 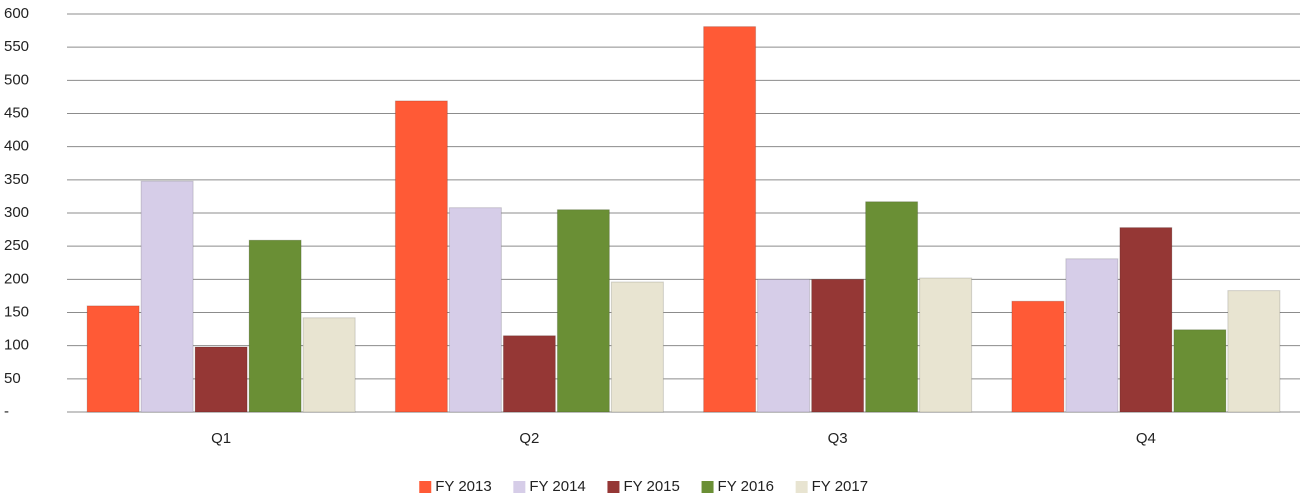 What do you see at coordinates (840, 486) in the screenshot?
I see `legend-label: FY 2017` at bounding box center [840, 486].